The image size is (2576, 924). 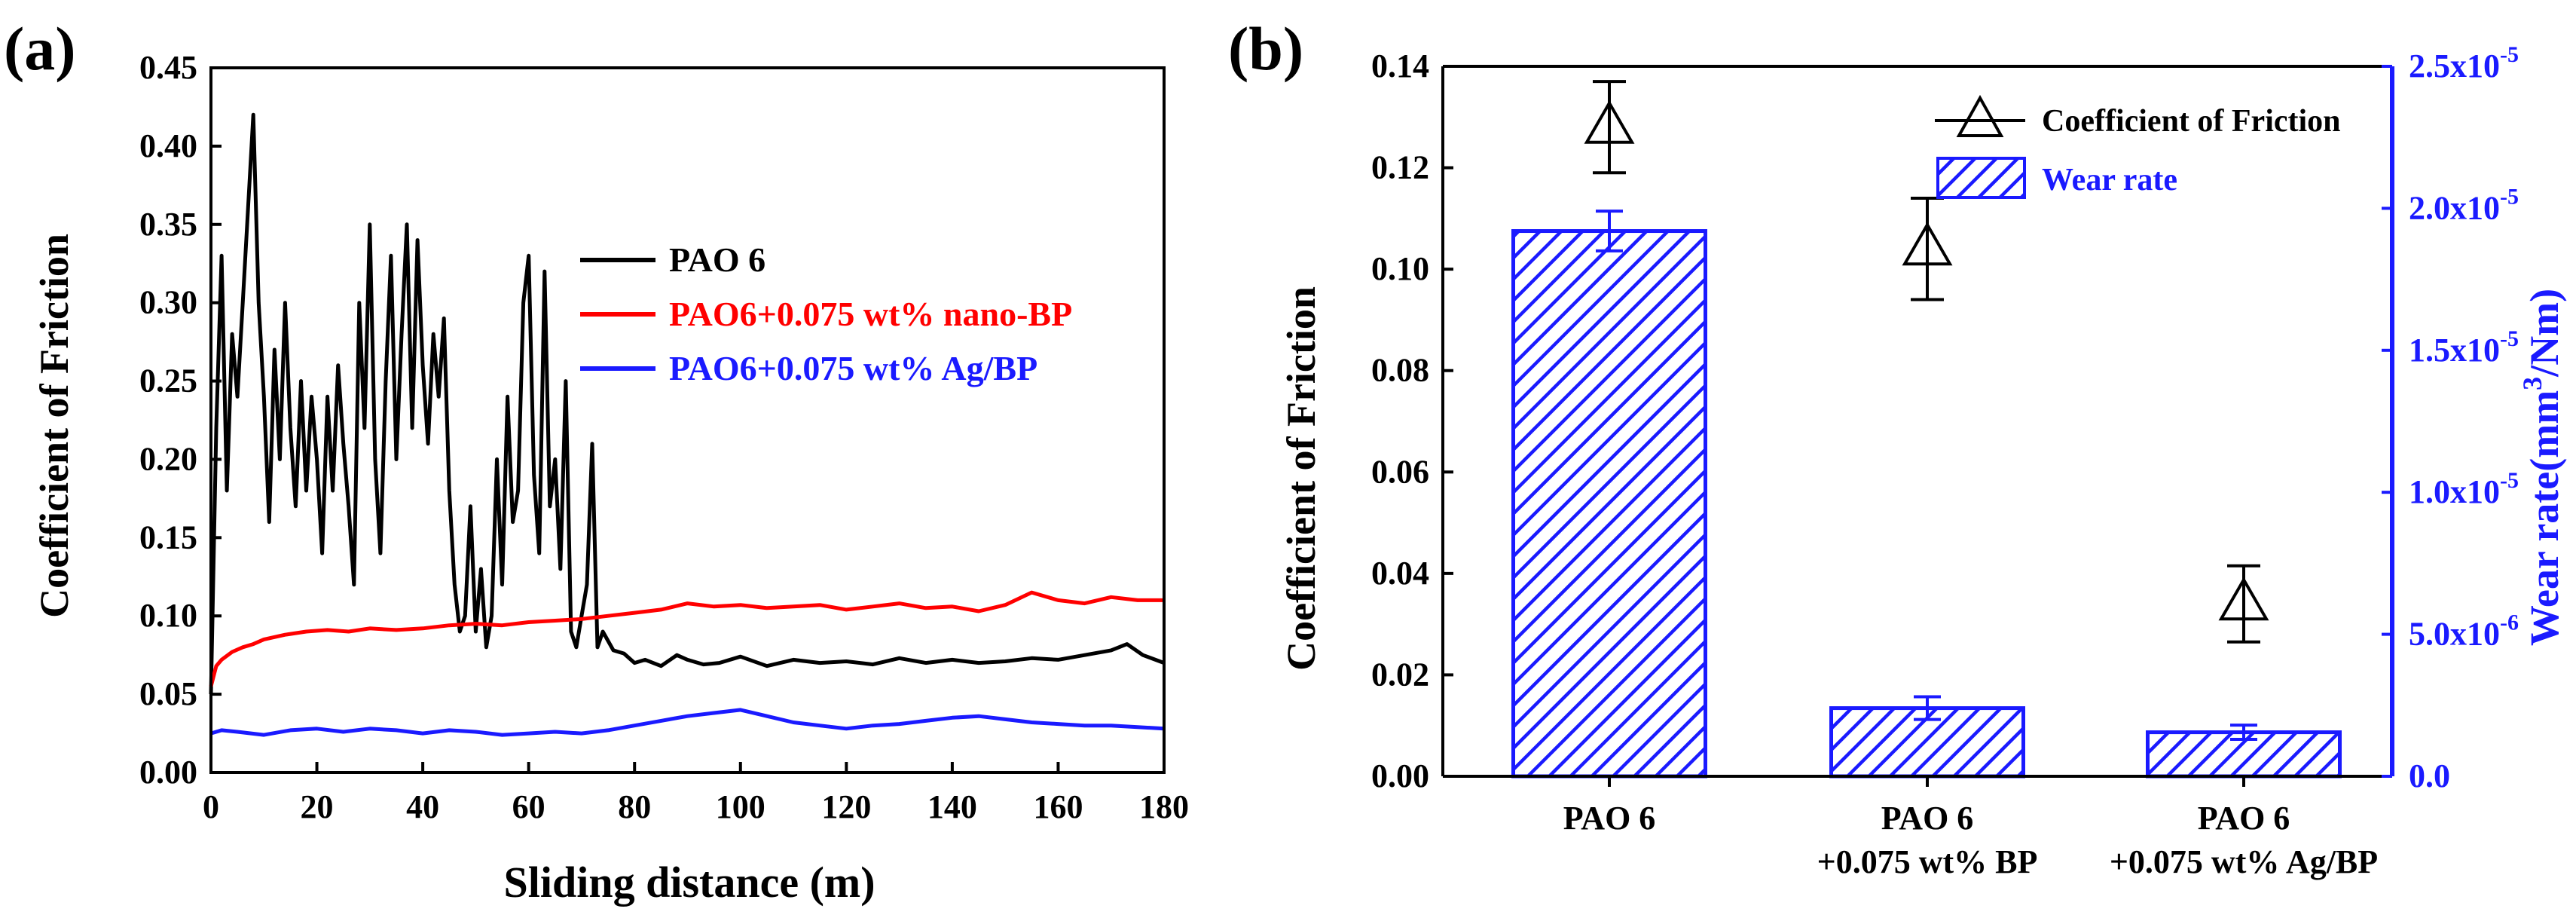 What do you see at coordinates (1400, 775) in the screenshot?
I see `panel-b-y-tick-label: 0.00` at bounding box center [1400, 775].